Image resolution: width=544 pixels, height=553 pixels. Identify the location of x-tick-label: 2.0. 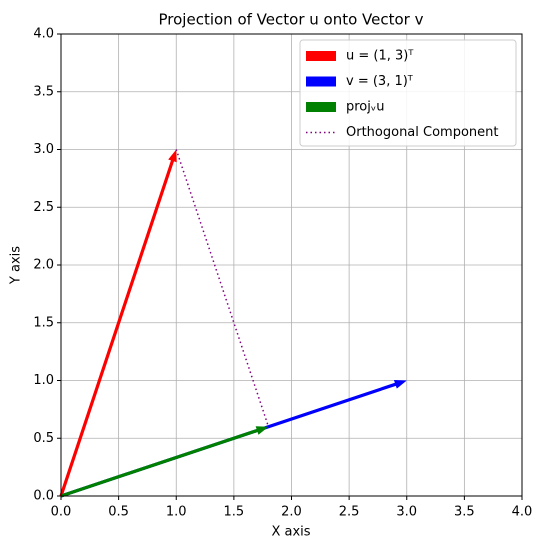
(291, 512).